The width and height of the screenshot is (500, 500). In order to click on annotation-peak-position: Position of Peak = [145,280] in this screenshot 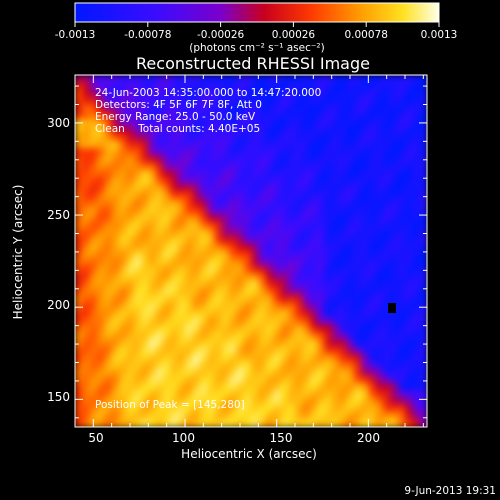, I will do `click(170, 405)`.